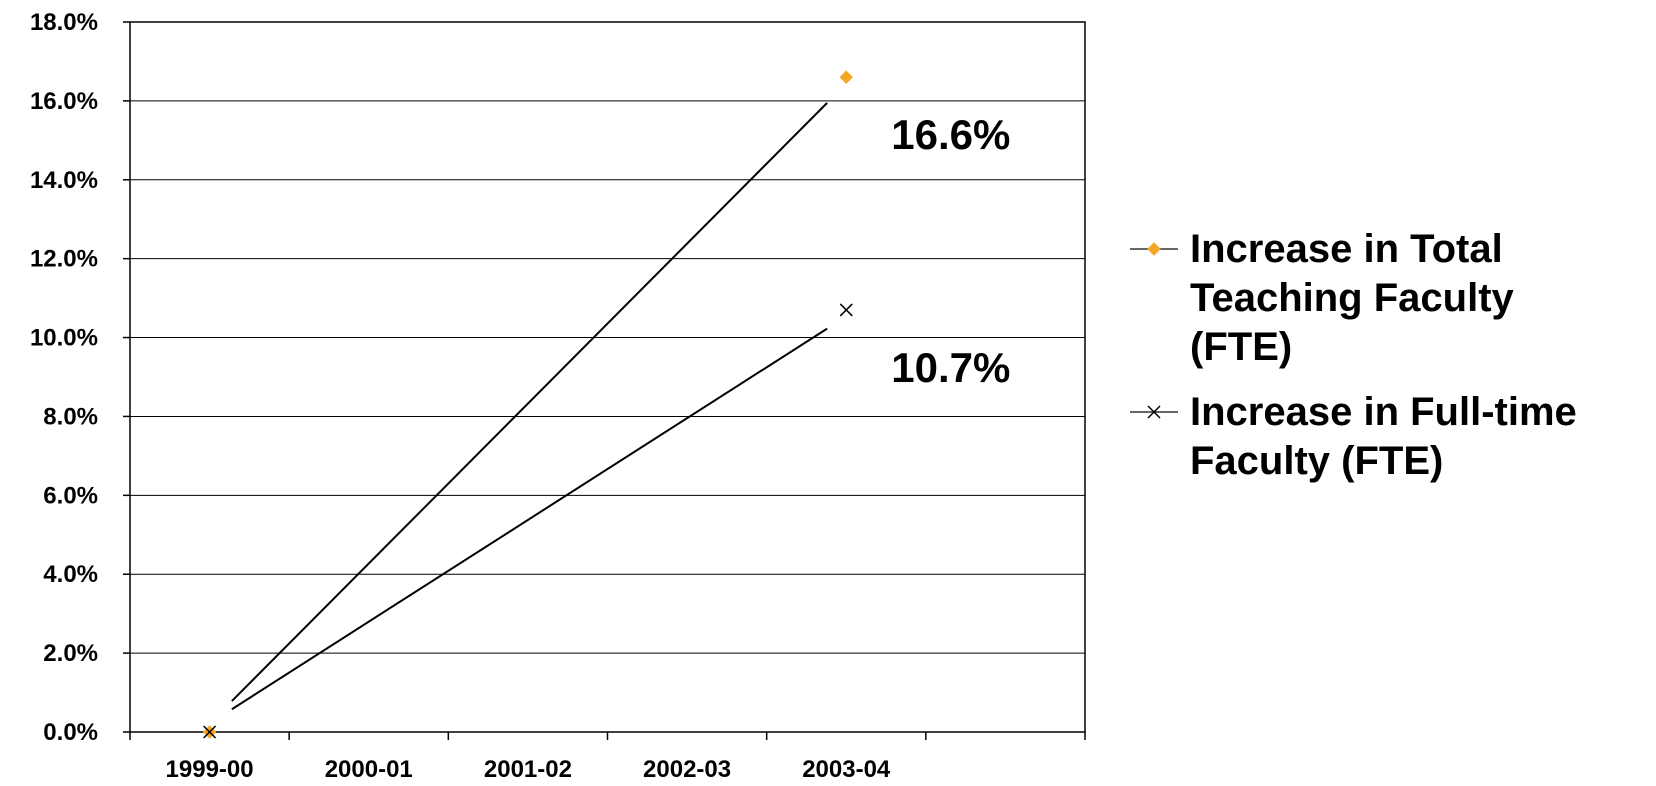  Describe the element at coordinates (687, 769) in the screenshot. I see `x-tick-label: 2002-03` at that location.